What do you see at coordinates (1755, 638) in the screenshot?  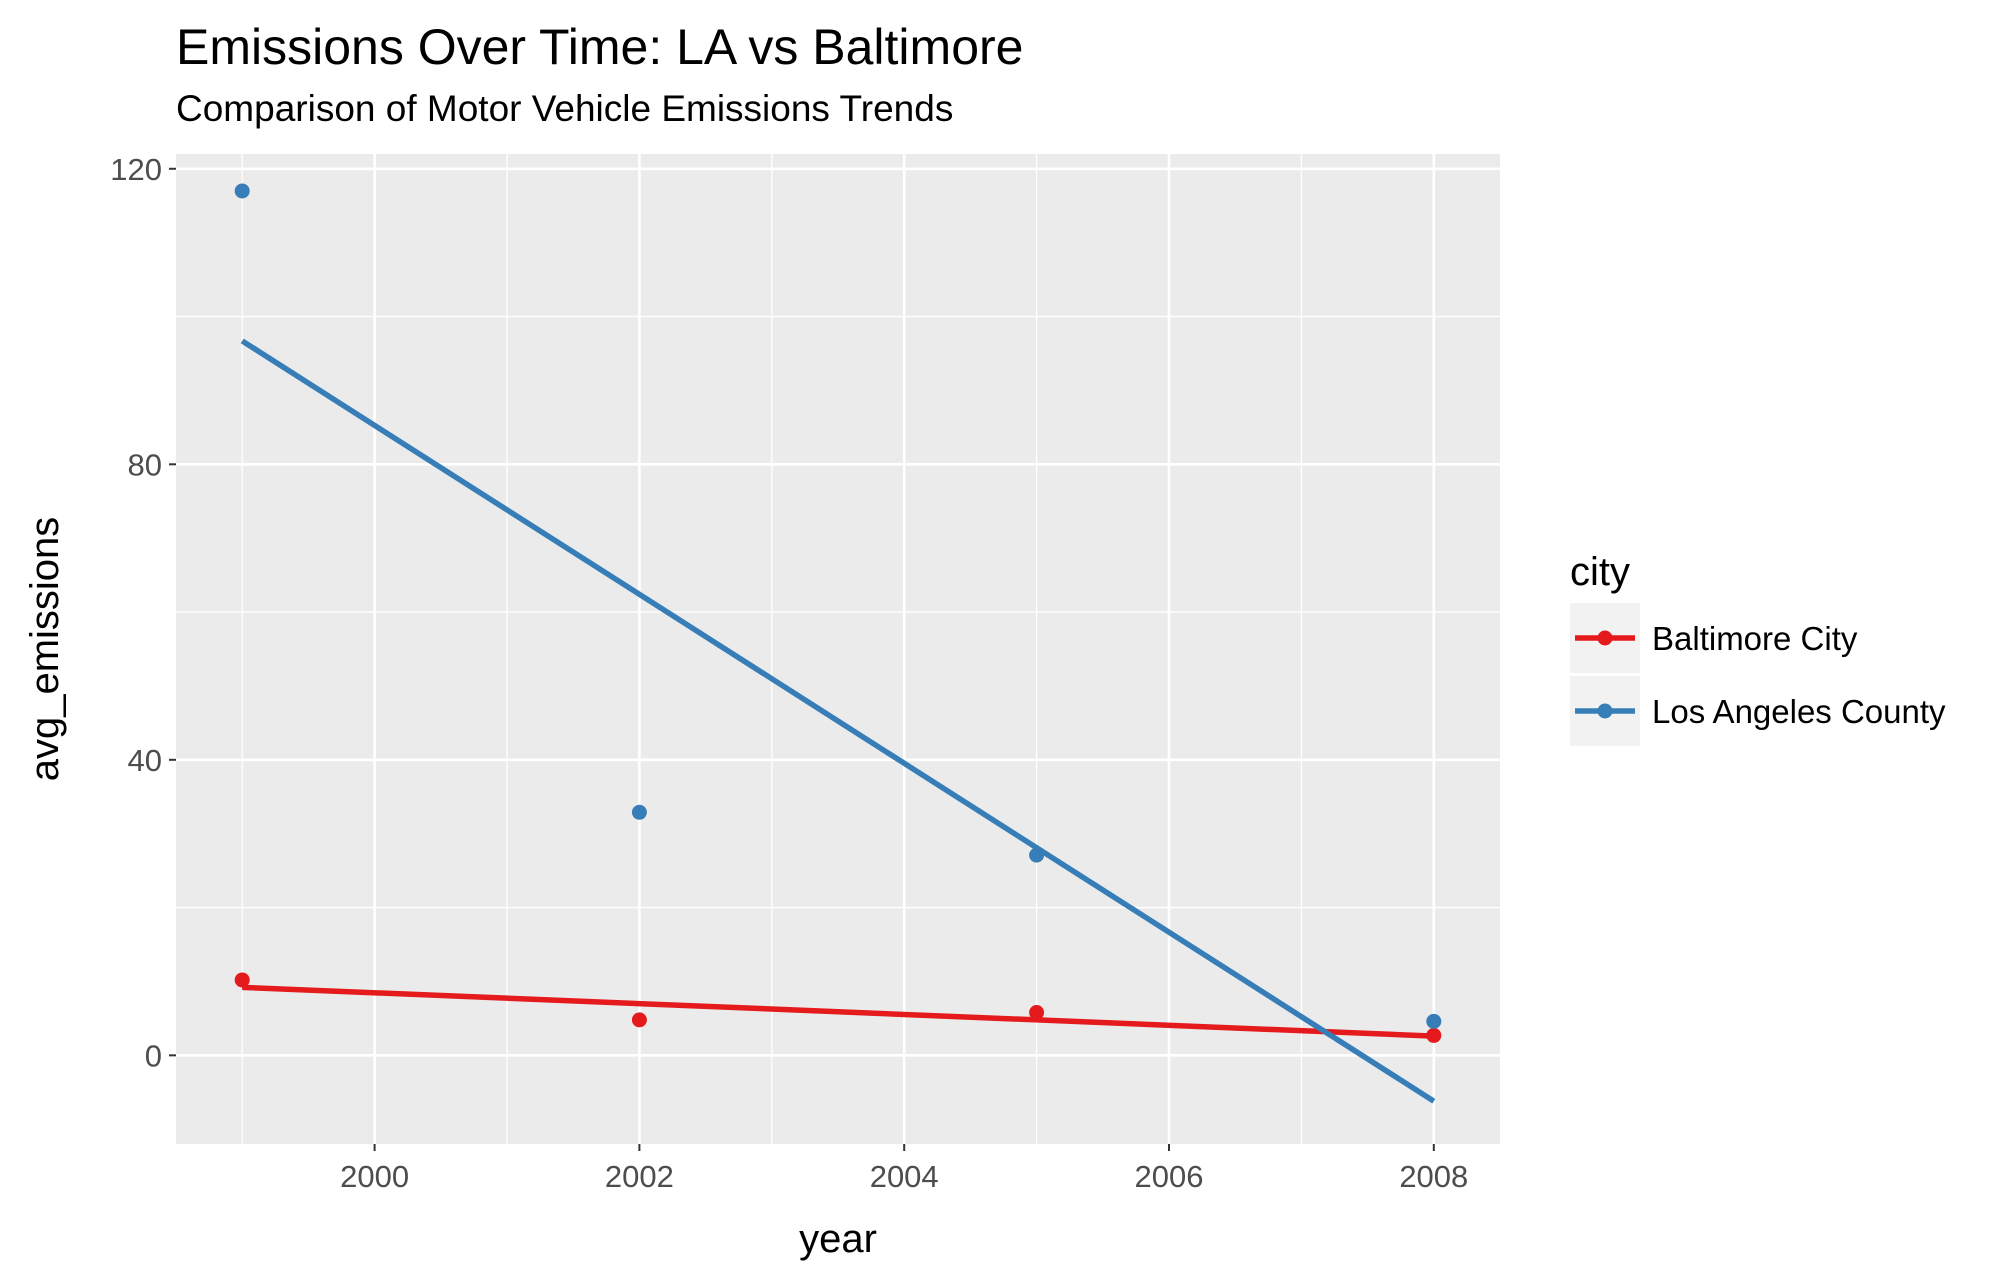 I see `legend-label-baltimore-city: Baltimore City` at bounding box center [1755, 638].